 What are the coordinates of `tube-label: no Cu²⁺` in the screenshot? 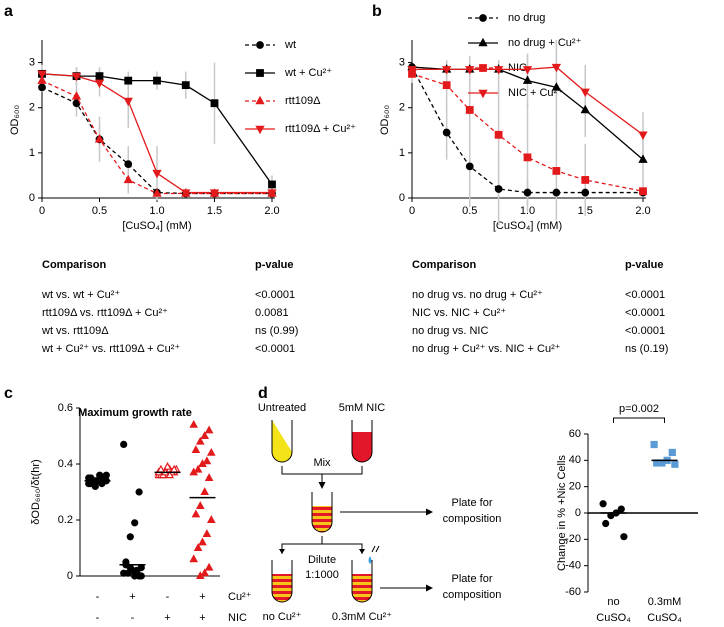 It's located at (282, 617).